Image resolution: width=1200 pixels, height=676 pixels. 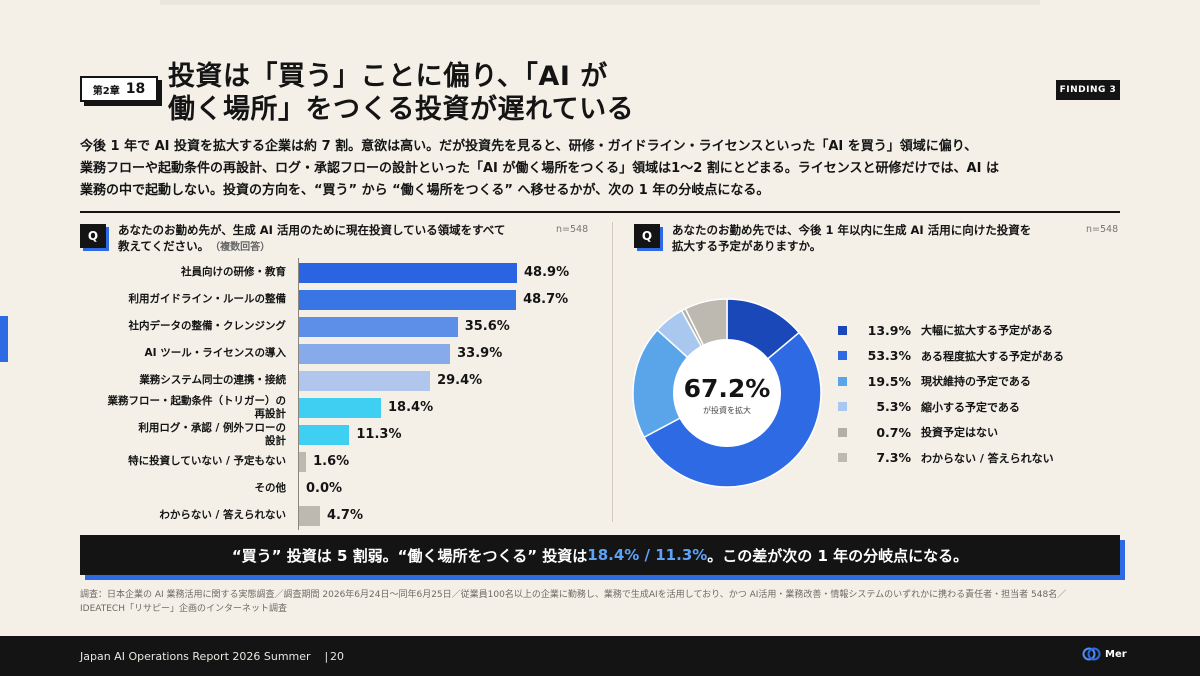 What do you see at coordinates (411, 407) in the screenshot?
I see `bar-value-label: 18.4%` at bounding box center [411, 407].